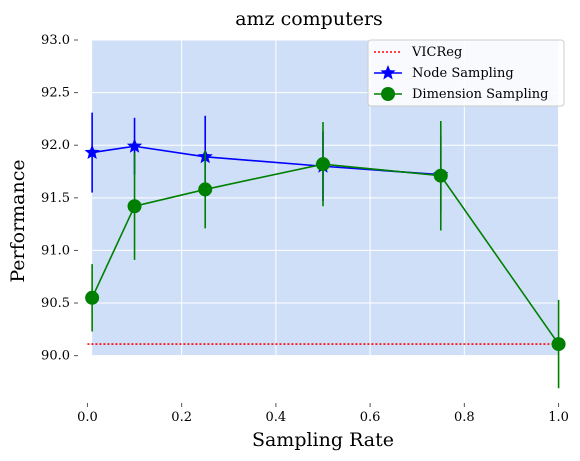 Image resolution: width=580 pixels, height=461 pixels. I want to click on legend-box, so click(466, 73).